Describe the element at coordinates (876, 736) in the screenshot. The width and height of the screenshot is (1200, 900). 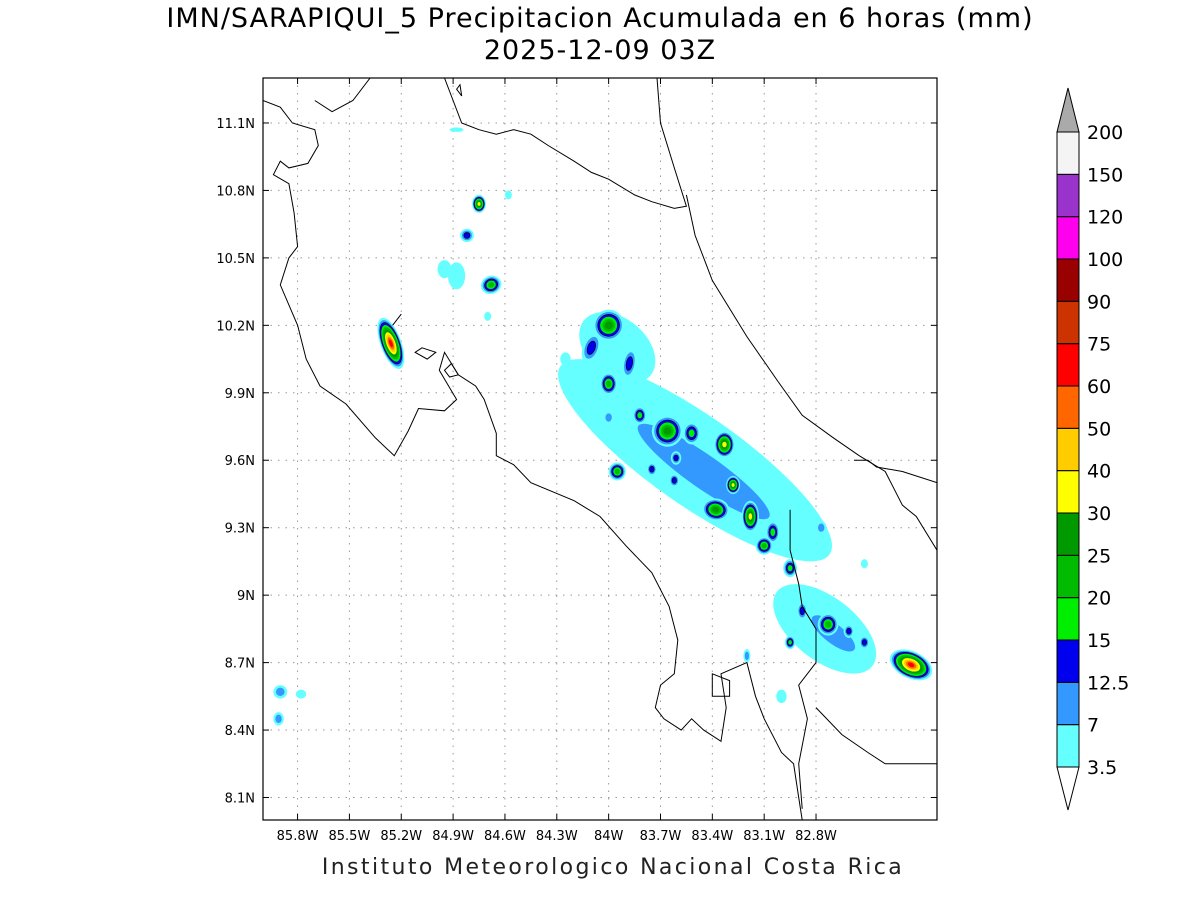
I see `coastline-panama_coast` at that location.